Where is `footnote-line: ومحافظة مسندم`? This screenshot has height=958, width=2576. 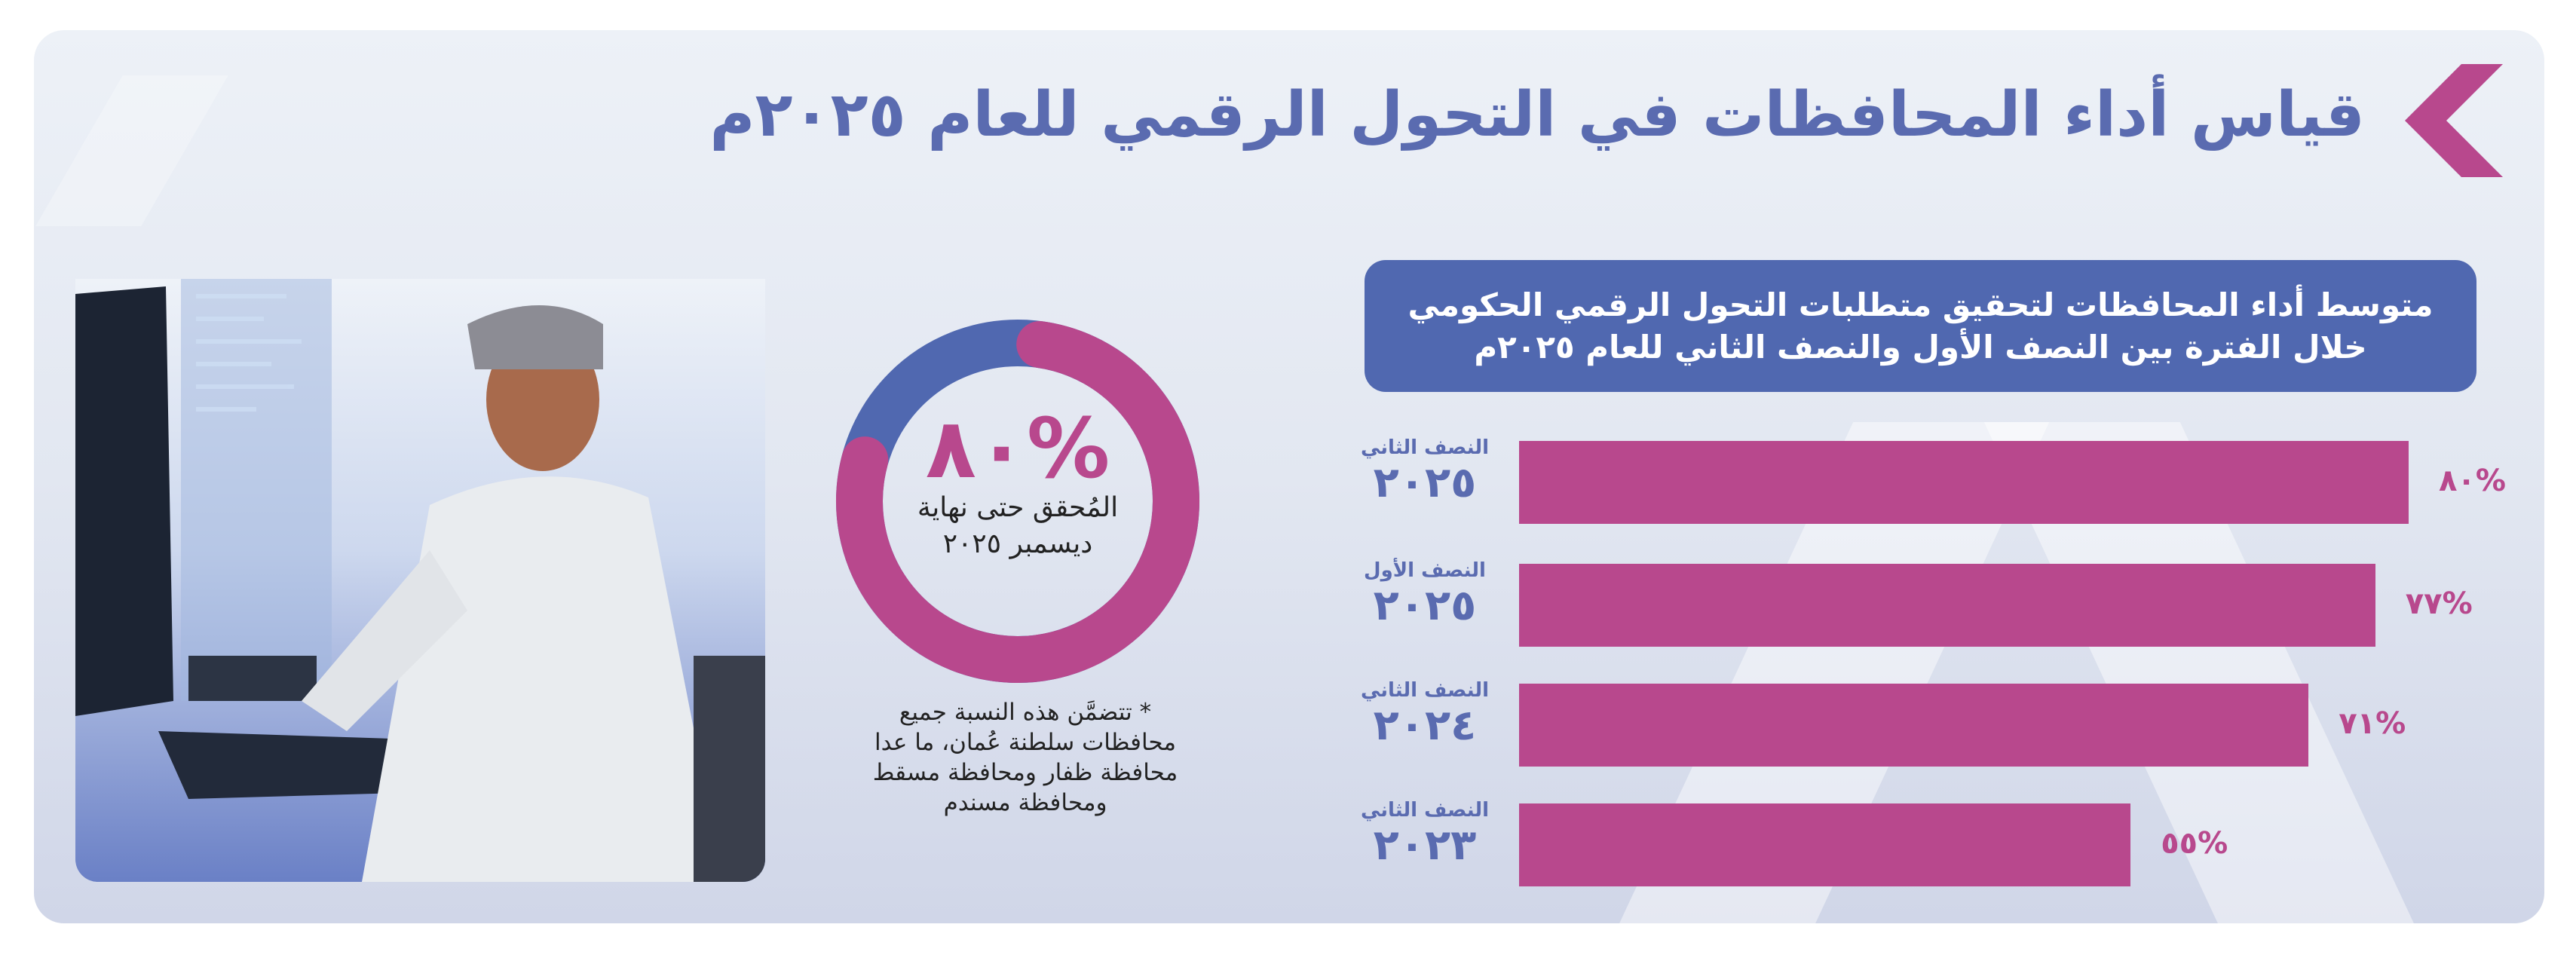 footnote-line: ومحافظة مسندم is located at coordinates (1025, 803).